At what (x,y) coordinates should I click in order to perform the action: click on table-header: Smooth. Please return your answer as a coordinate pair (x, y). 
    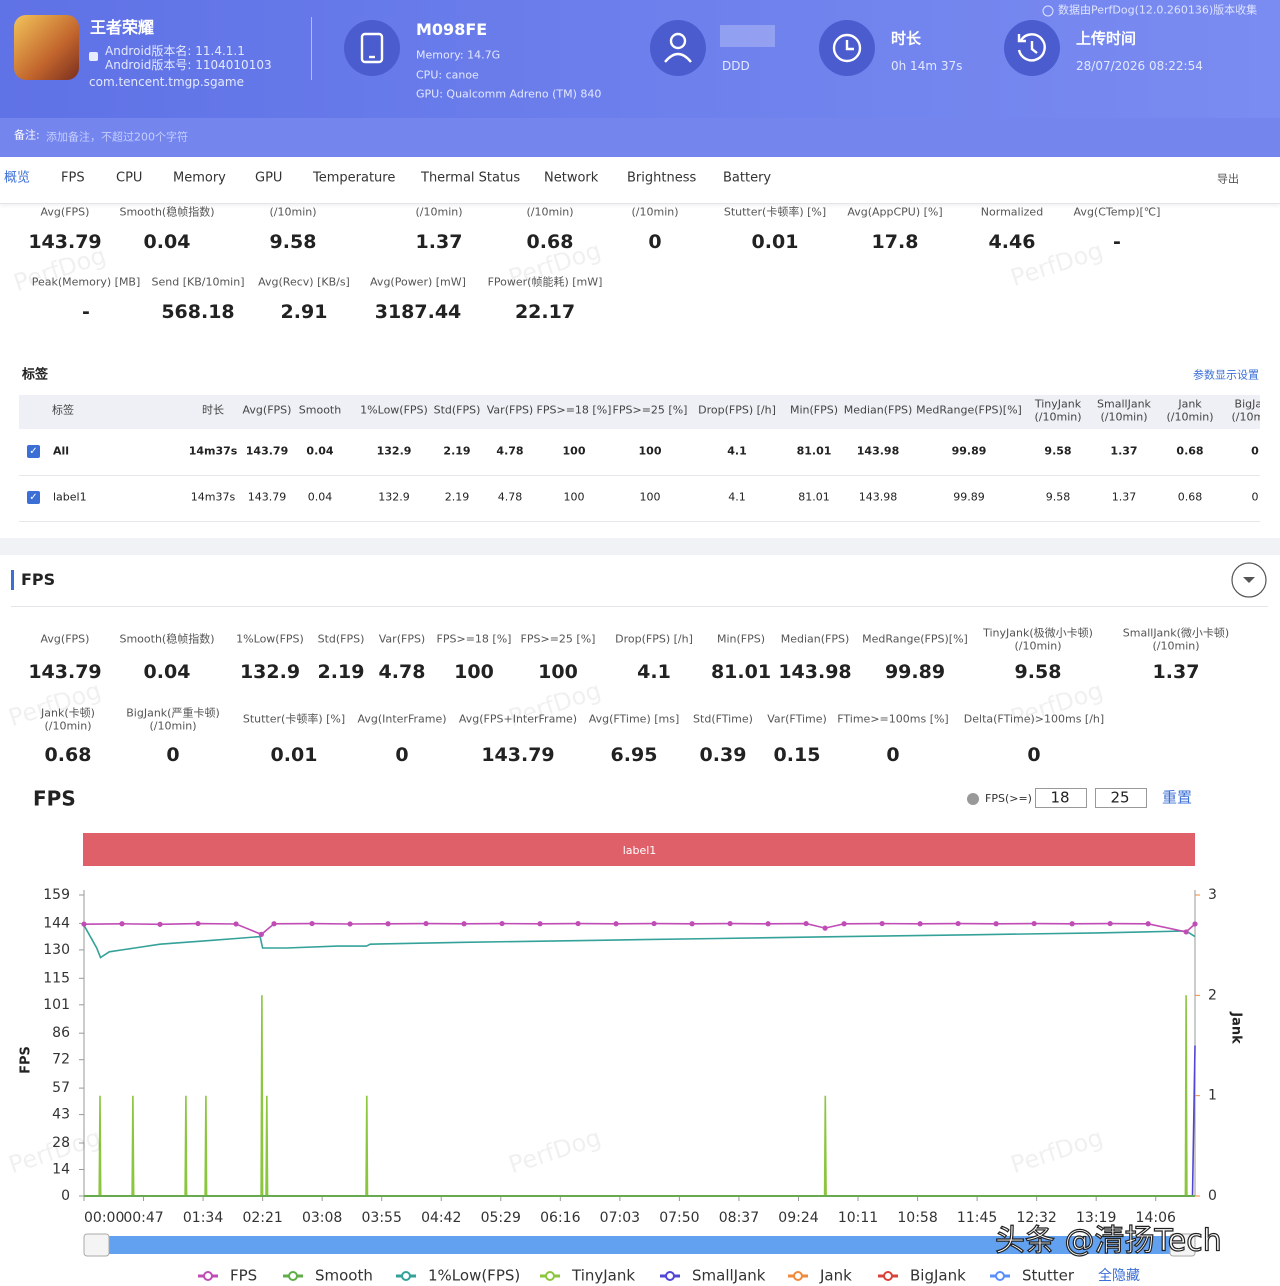
    Looking at the image, I should click on (320, 410).